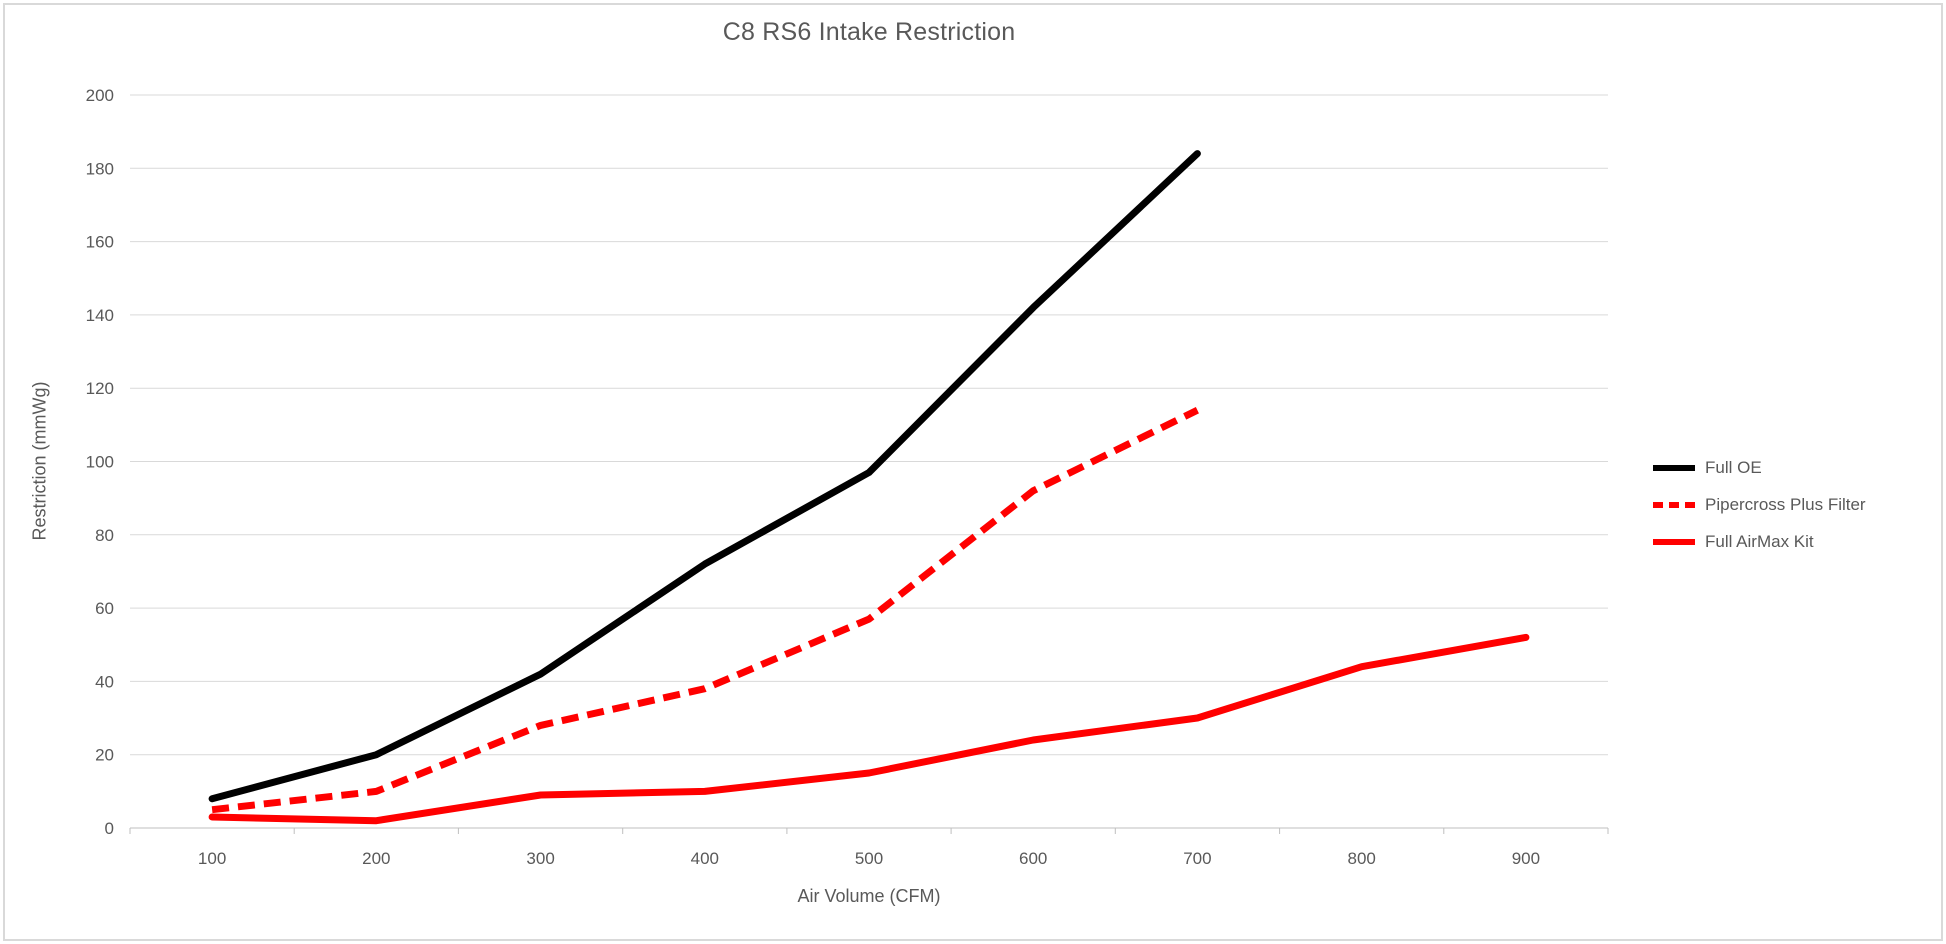 The width and height of the screenshot is (1946, 944). What do you see at coordinates (1674, 505) in the screenshot?
I see `legend-swatch-pipercross-plus-filter` at bounding box center [1674, 505].